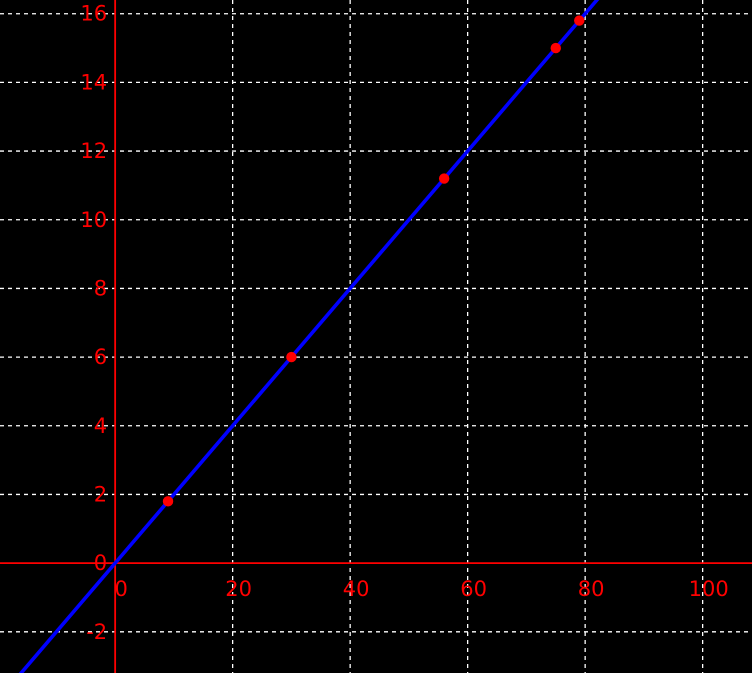 This screenshot has height=673, width=752. What do you see at coordinates (100, 494) in the screenshot?
I see `y-tick-label: 2` at bounding box center [100, 494].